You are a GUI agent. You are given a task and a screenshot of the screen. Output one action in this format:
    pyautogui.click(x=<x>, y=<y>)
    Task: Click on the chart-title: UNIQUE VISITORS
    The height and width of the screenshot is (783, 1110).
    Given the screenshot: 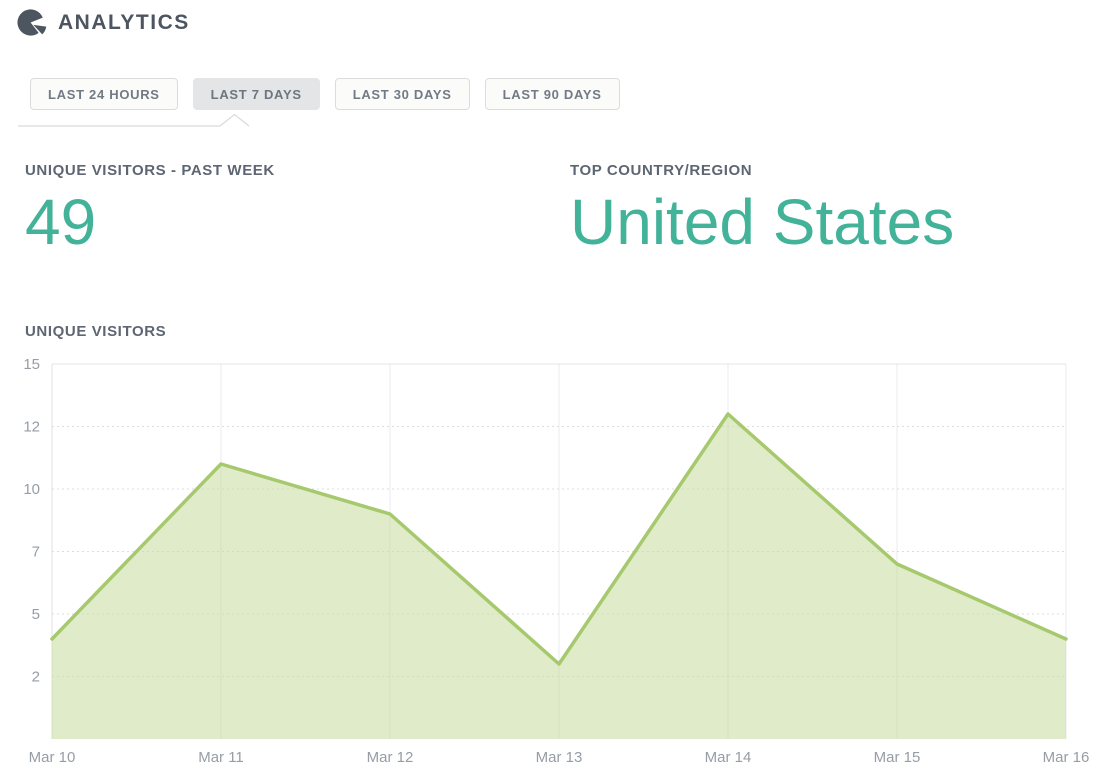 What is the action you would take?
    pyautogui.click(x=96, y=331)
    